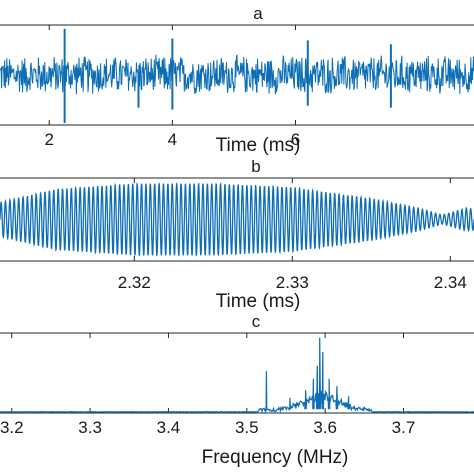  What do you see at coordinates (247, 427) in the screenshot?
I see `x-tick-label: 3.5` at bounding box center [247, 427].